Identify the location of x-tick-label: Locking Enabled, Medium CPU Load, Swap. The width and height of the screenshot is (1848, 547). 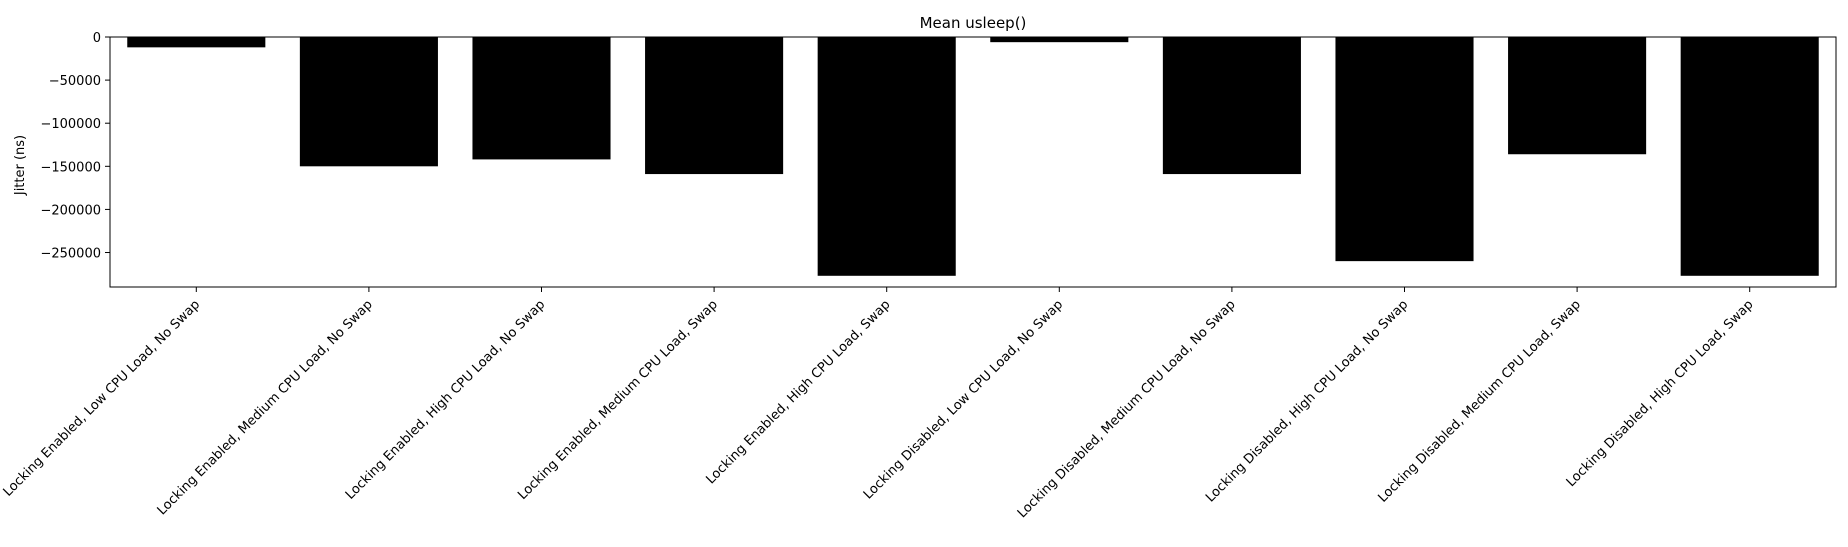
(618, 400).